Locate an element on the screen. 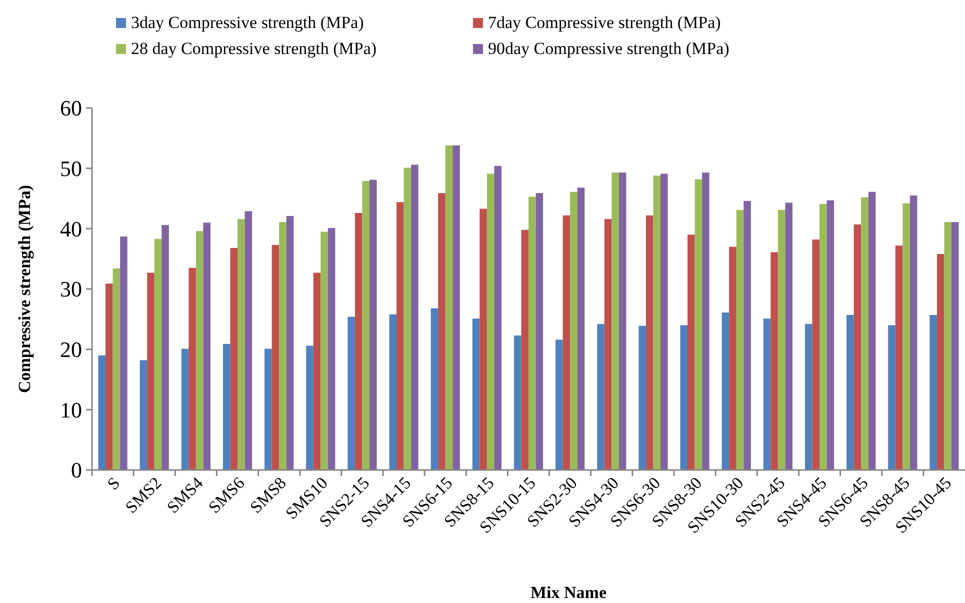 The image size is (965, 603). y-tick-label: 0 is located at coordinates (76, 470).